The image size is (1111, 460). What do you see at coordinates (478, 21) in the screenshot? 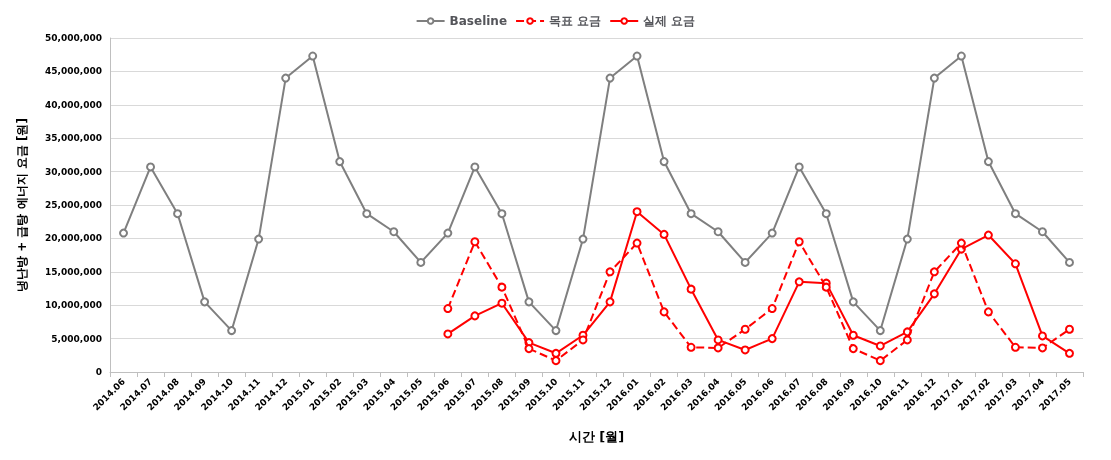
I see `legend-label: Baseline` at bounding box center [478, 21].